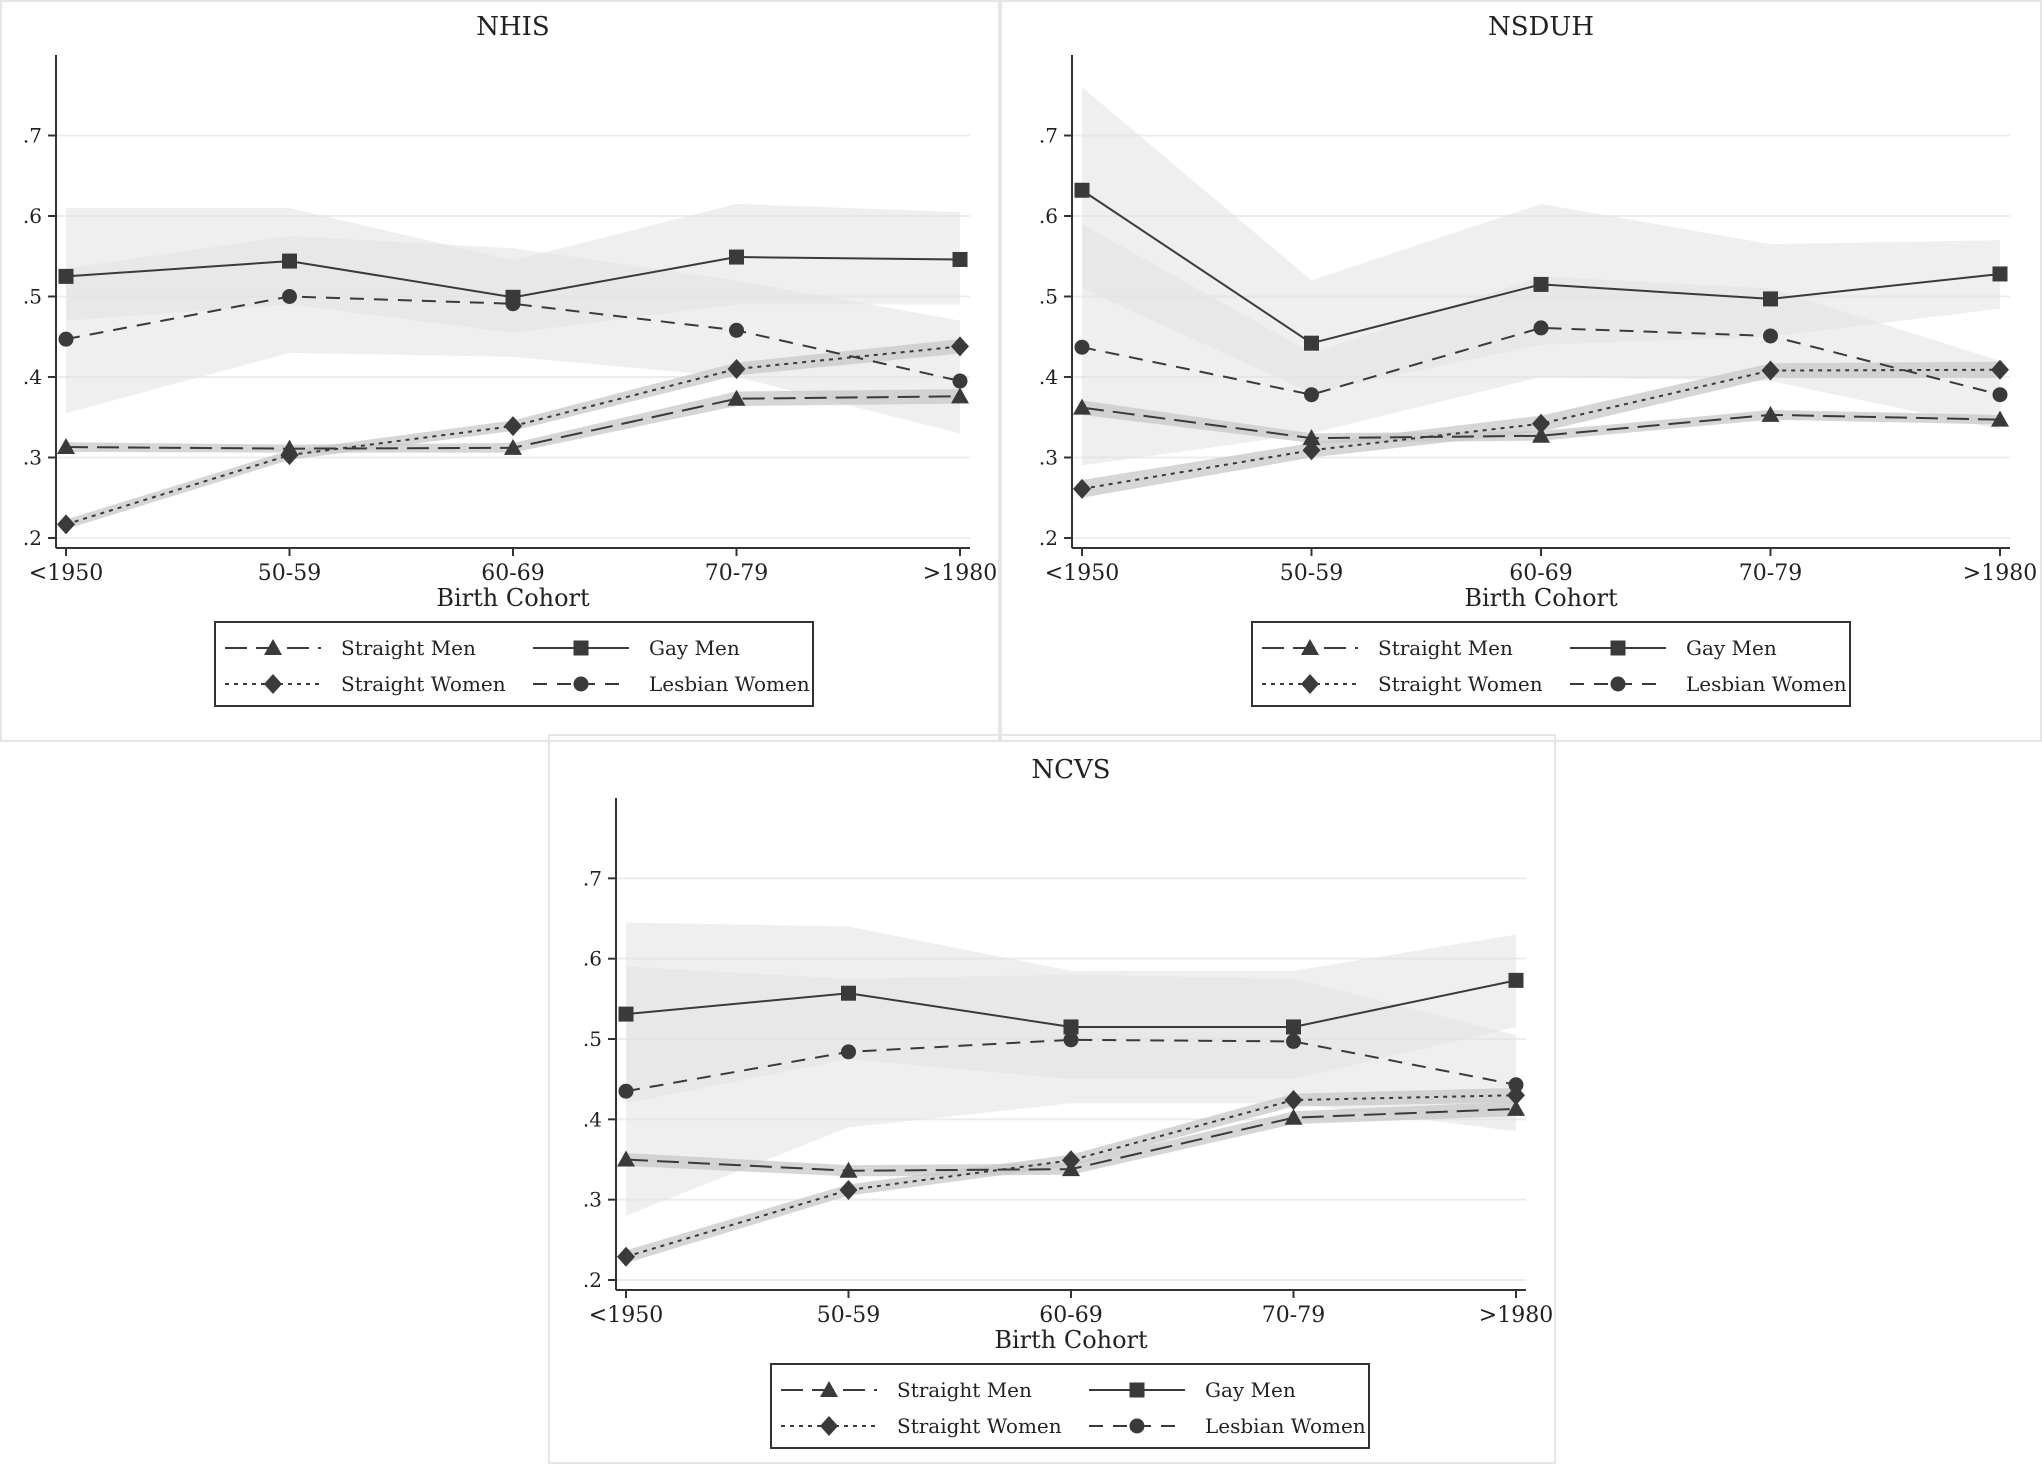 The width and height of the screenshot is (2042, 1468). Describe the element at coordinates (1541, 598) in the screenshot. I see `x-axis-title: Birth Cohort` at that location.